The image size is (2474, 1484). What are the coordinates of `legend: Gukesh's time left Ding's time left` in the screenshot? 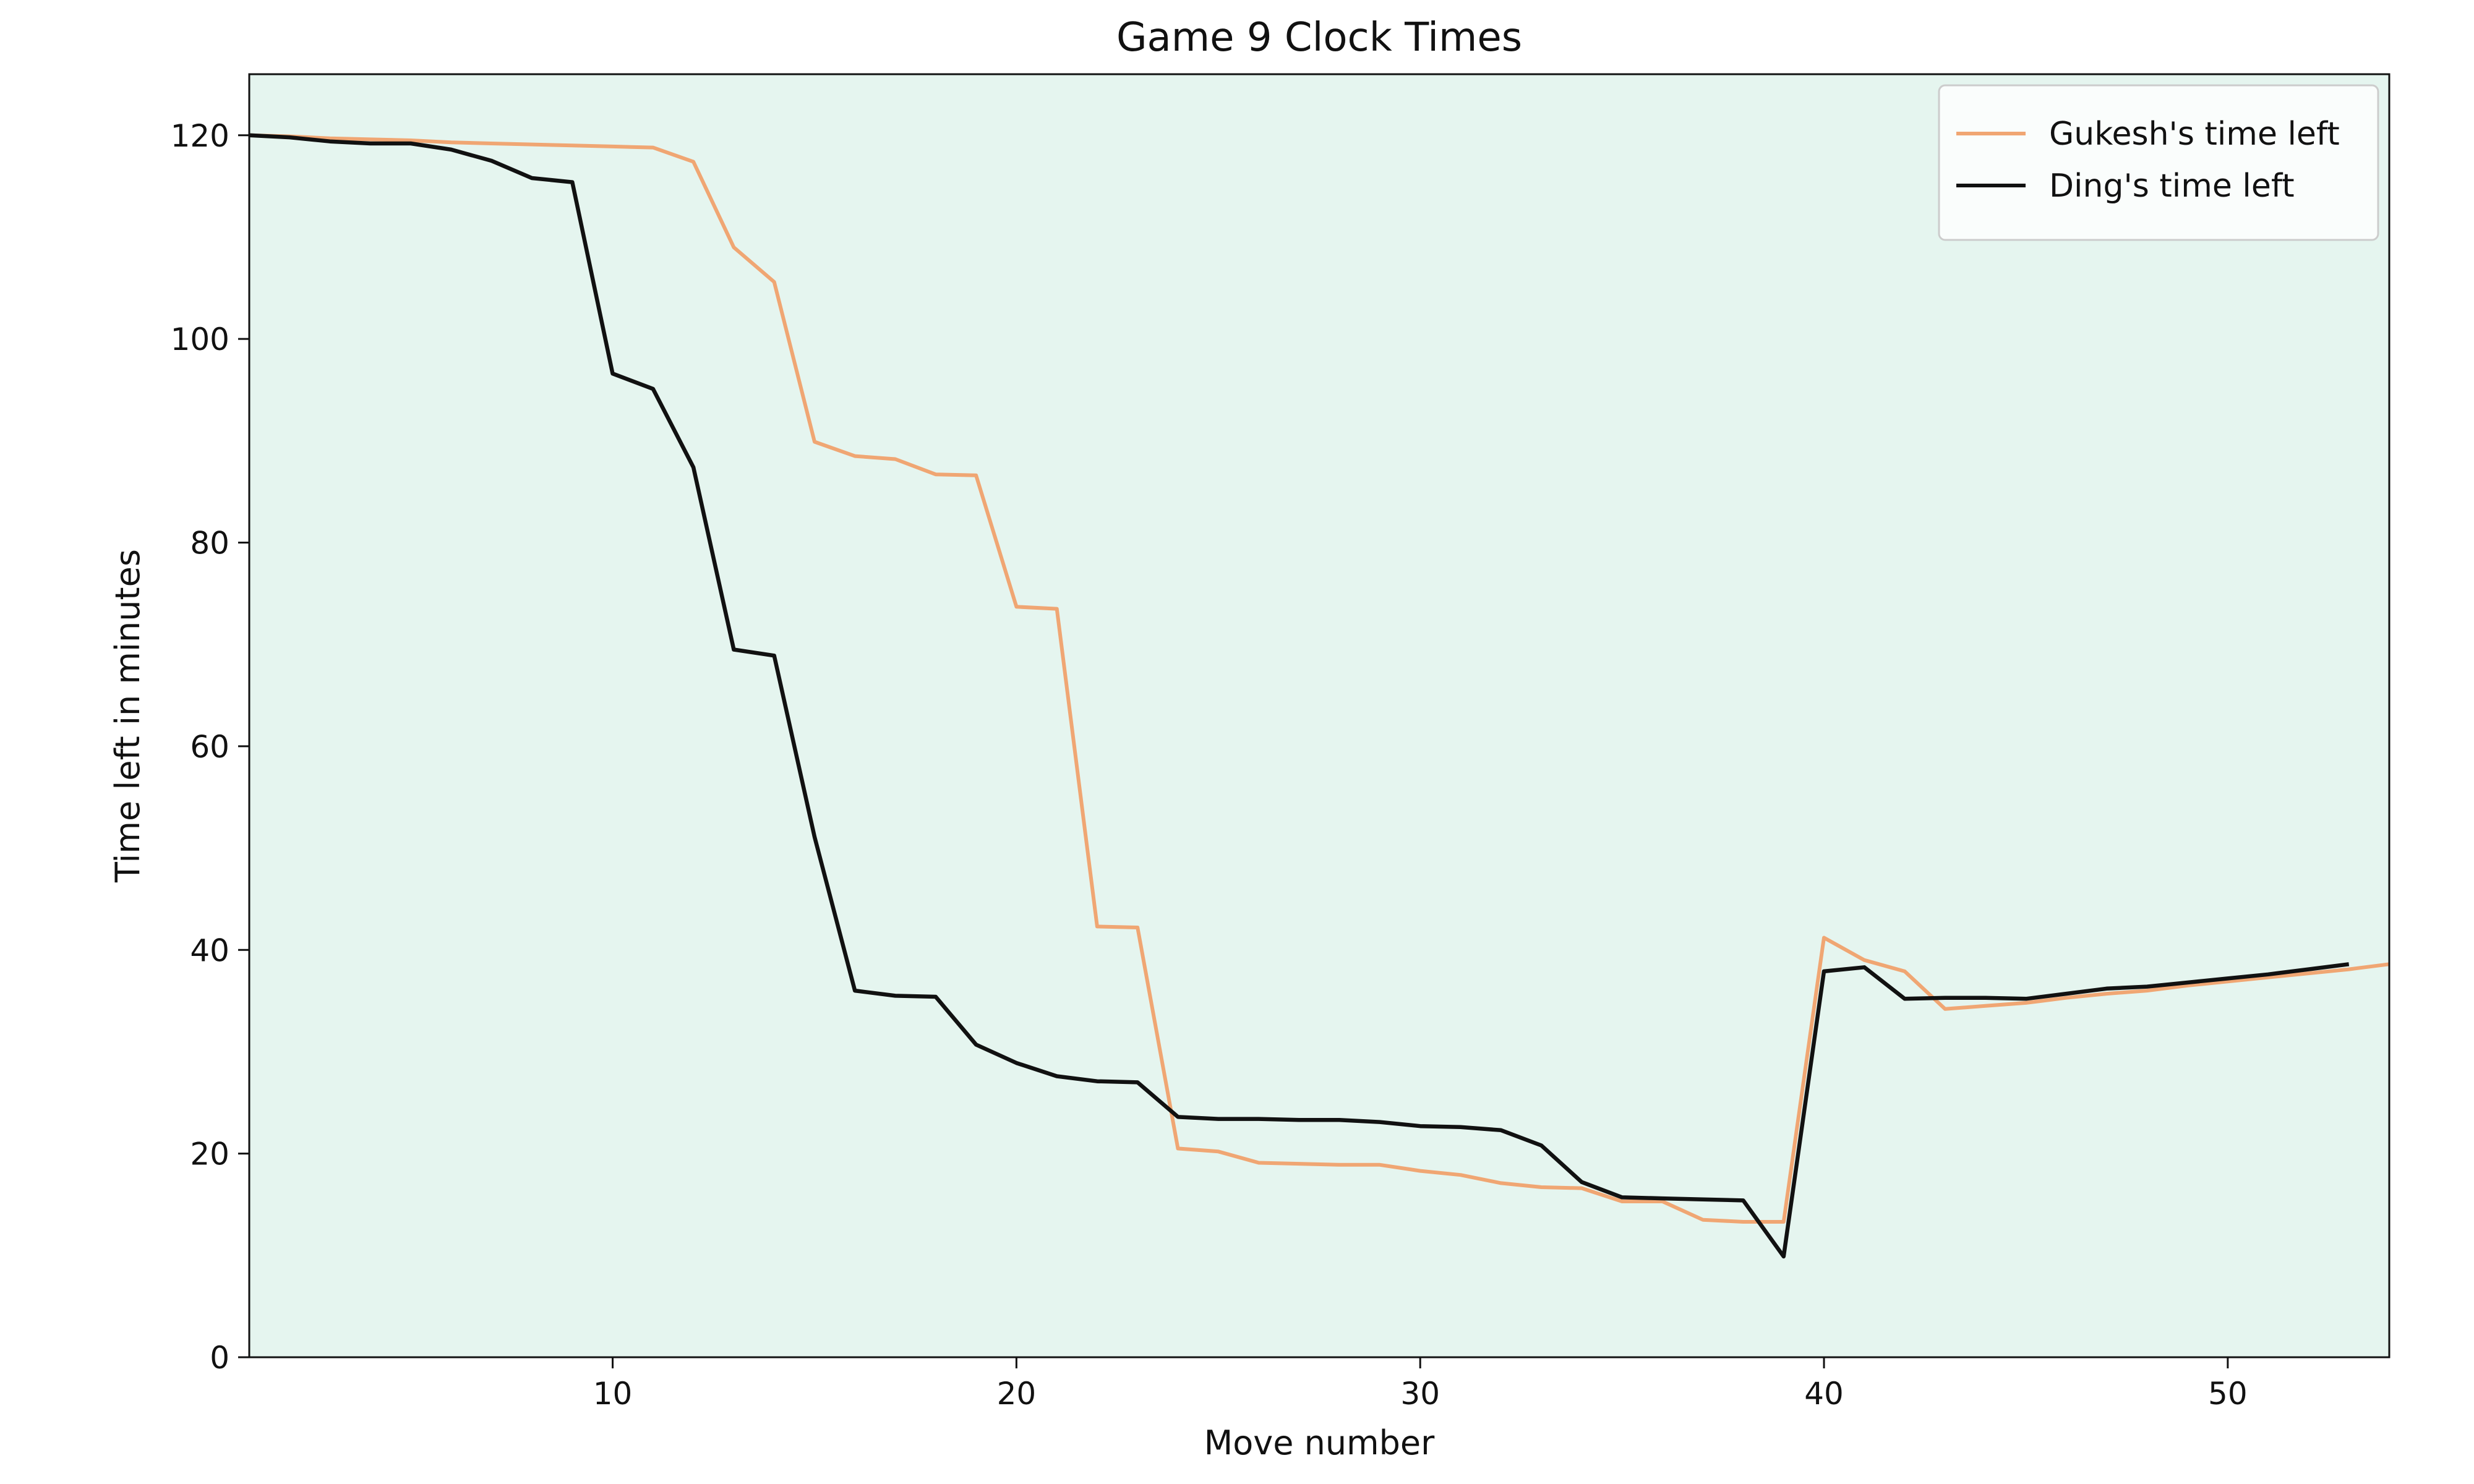 It's located at (2158, 162).